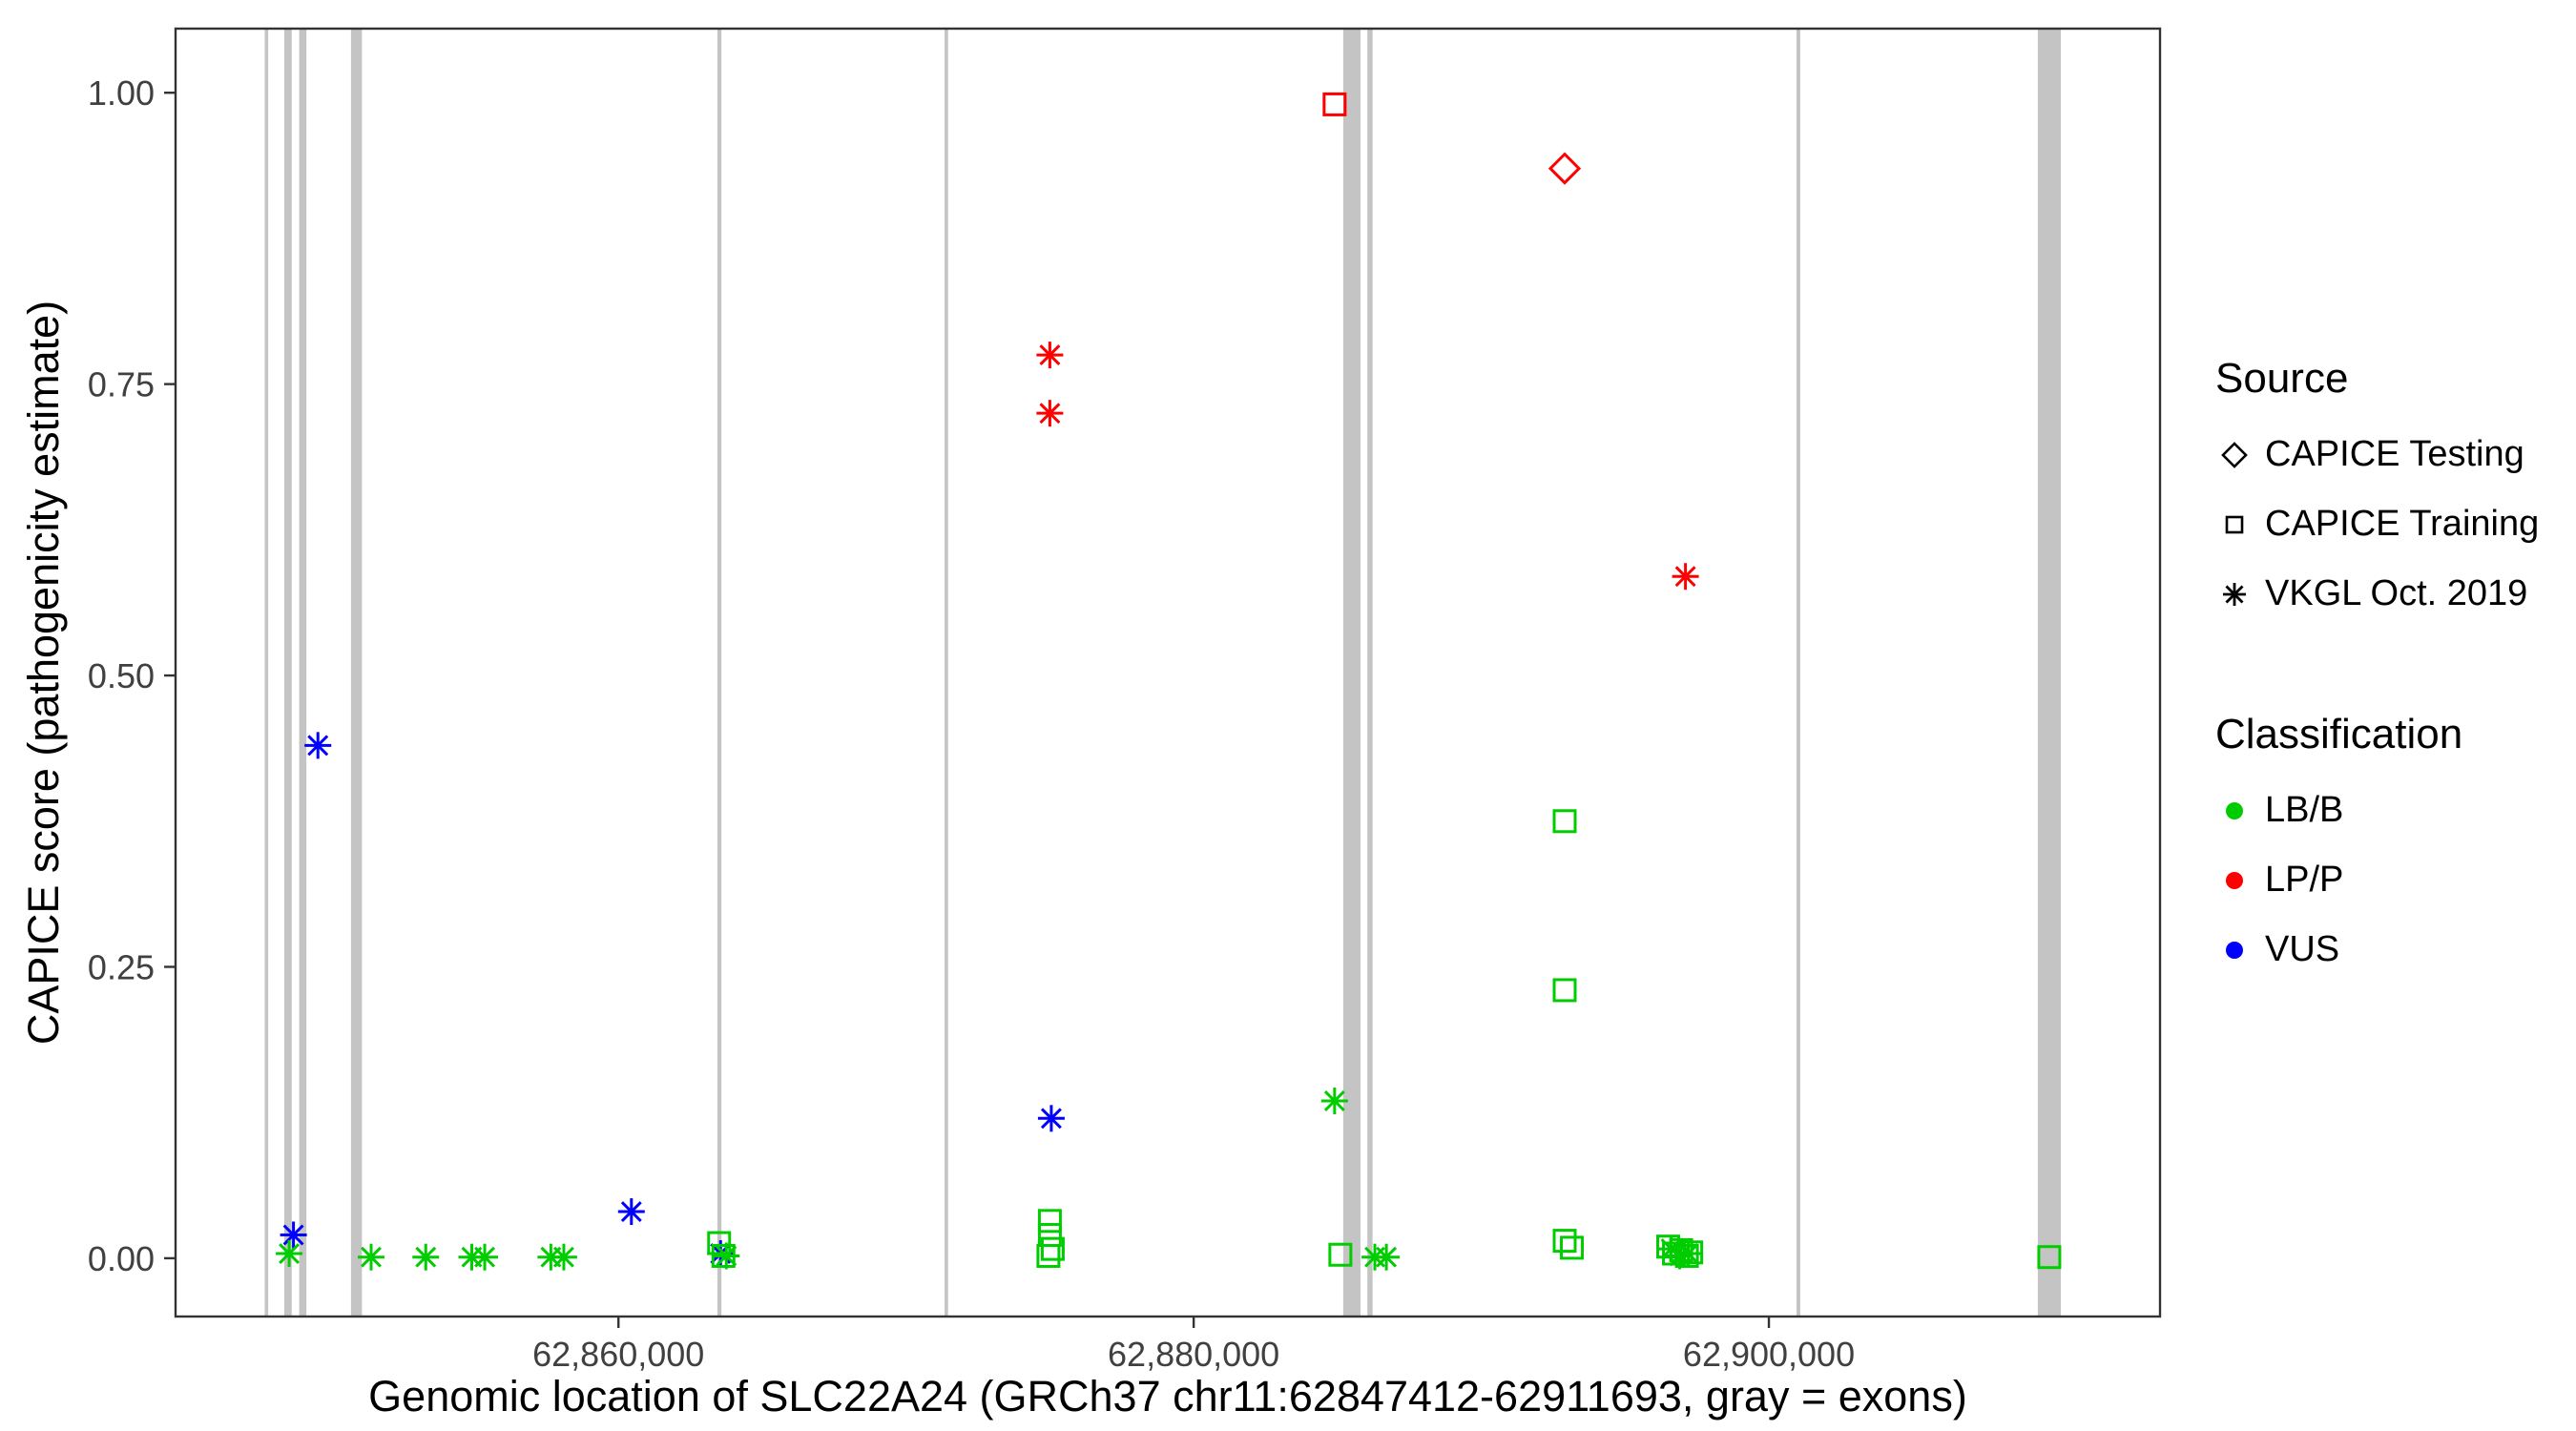  Describe the element at coordinates (2339, 734) in the screenshot. I see `legend-classification-title: Classification` at that location.